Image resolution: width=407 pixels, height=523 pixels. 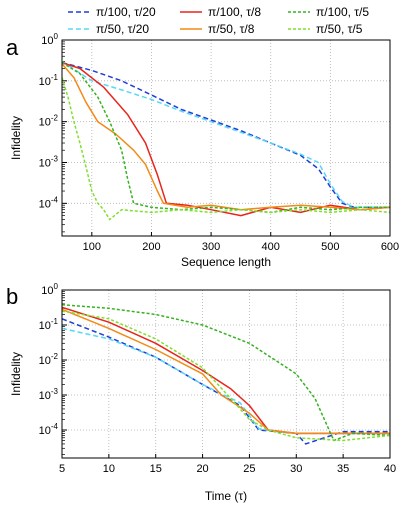 I want to click on x-tick-label: 400, so click(x=271, y=247).